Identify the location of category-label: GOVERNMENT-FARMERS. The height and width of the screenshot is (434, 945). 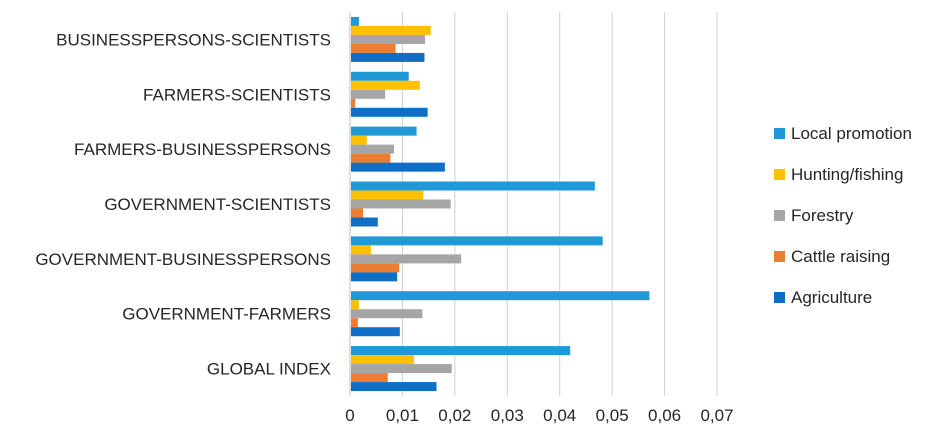
(226, 314).